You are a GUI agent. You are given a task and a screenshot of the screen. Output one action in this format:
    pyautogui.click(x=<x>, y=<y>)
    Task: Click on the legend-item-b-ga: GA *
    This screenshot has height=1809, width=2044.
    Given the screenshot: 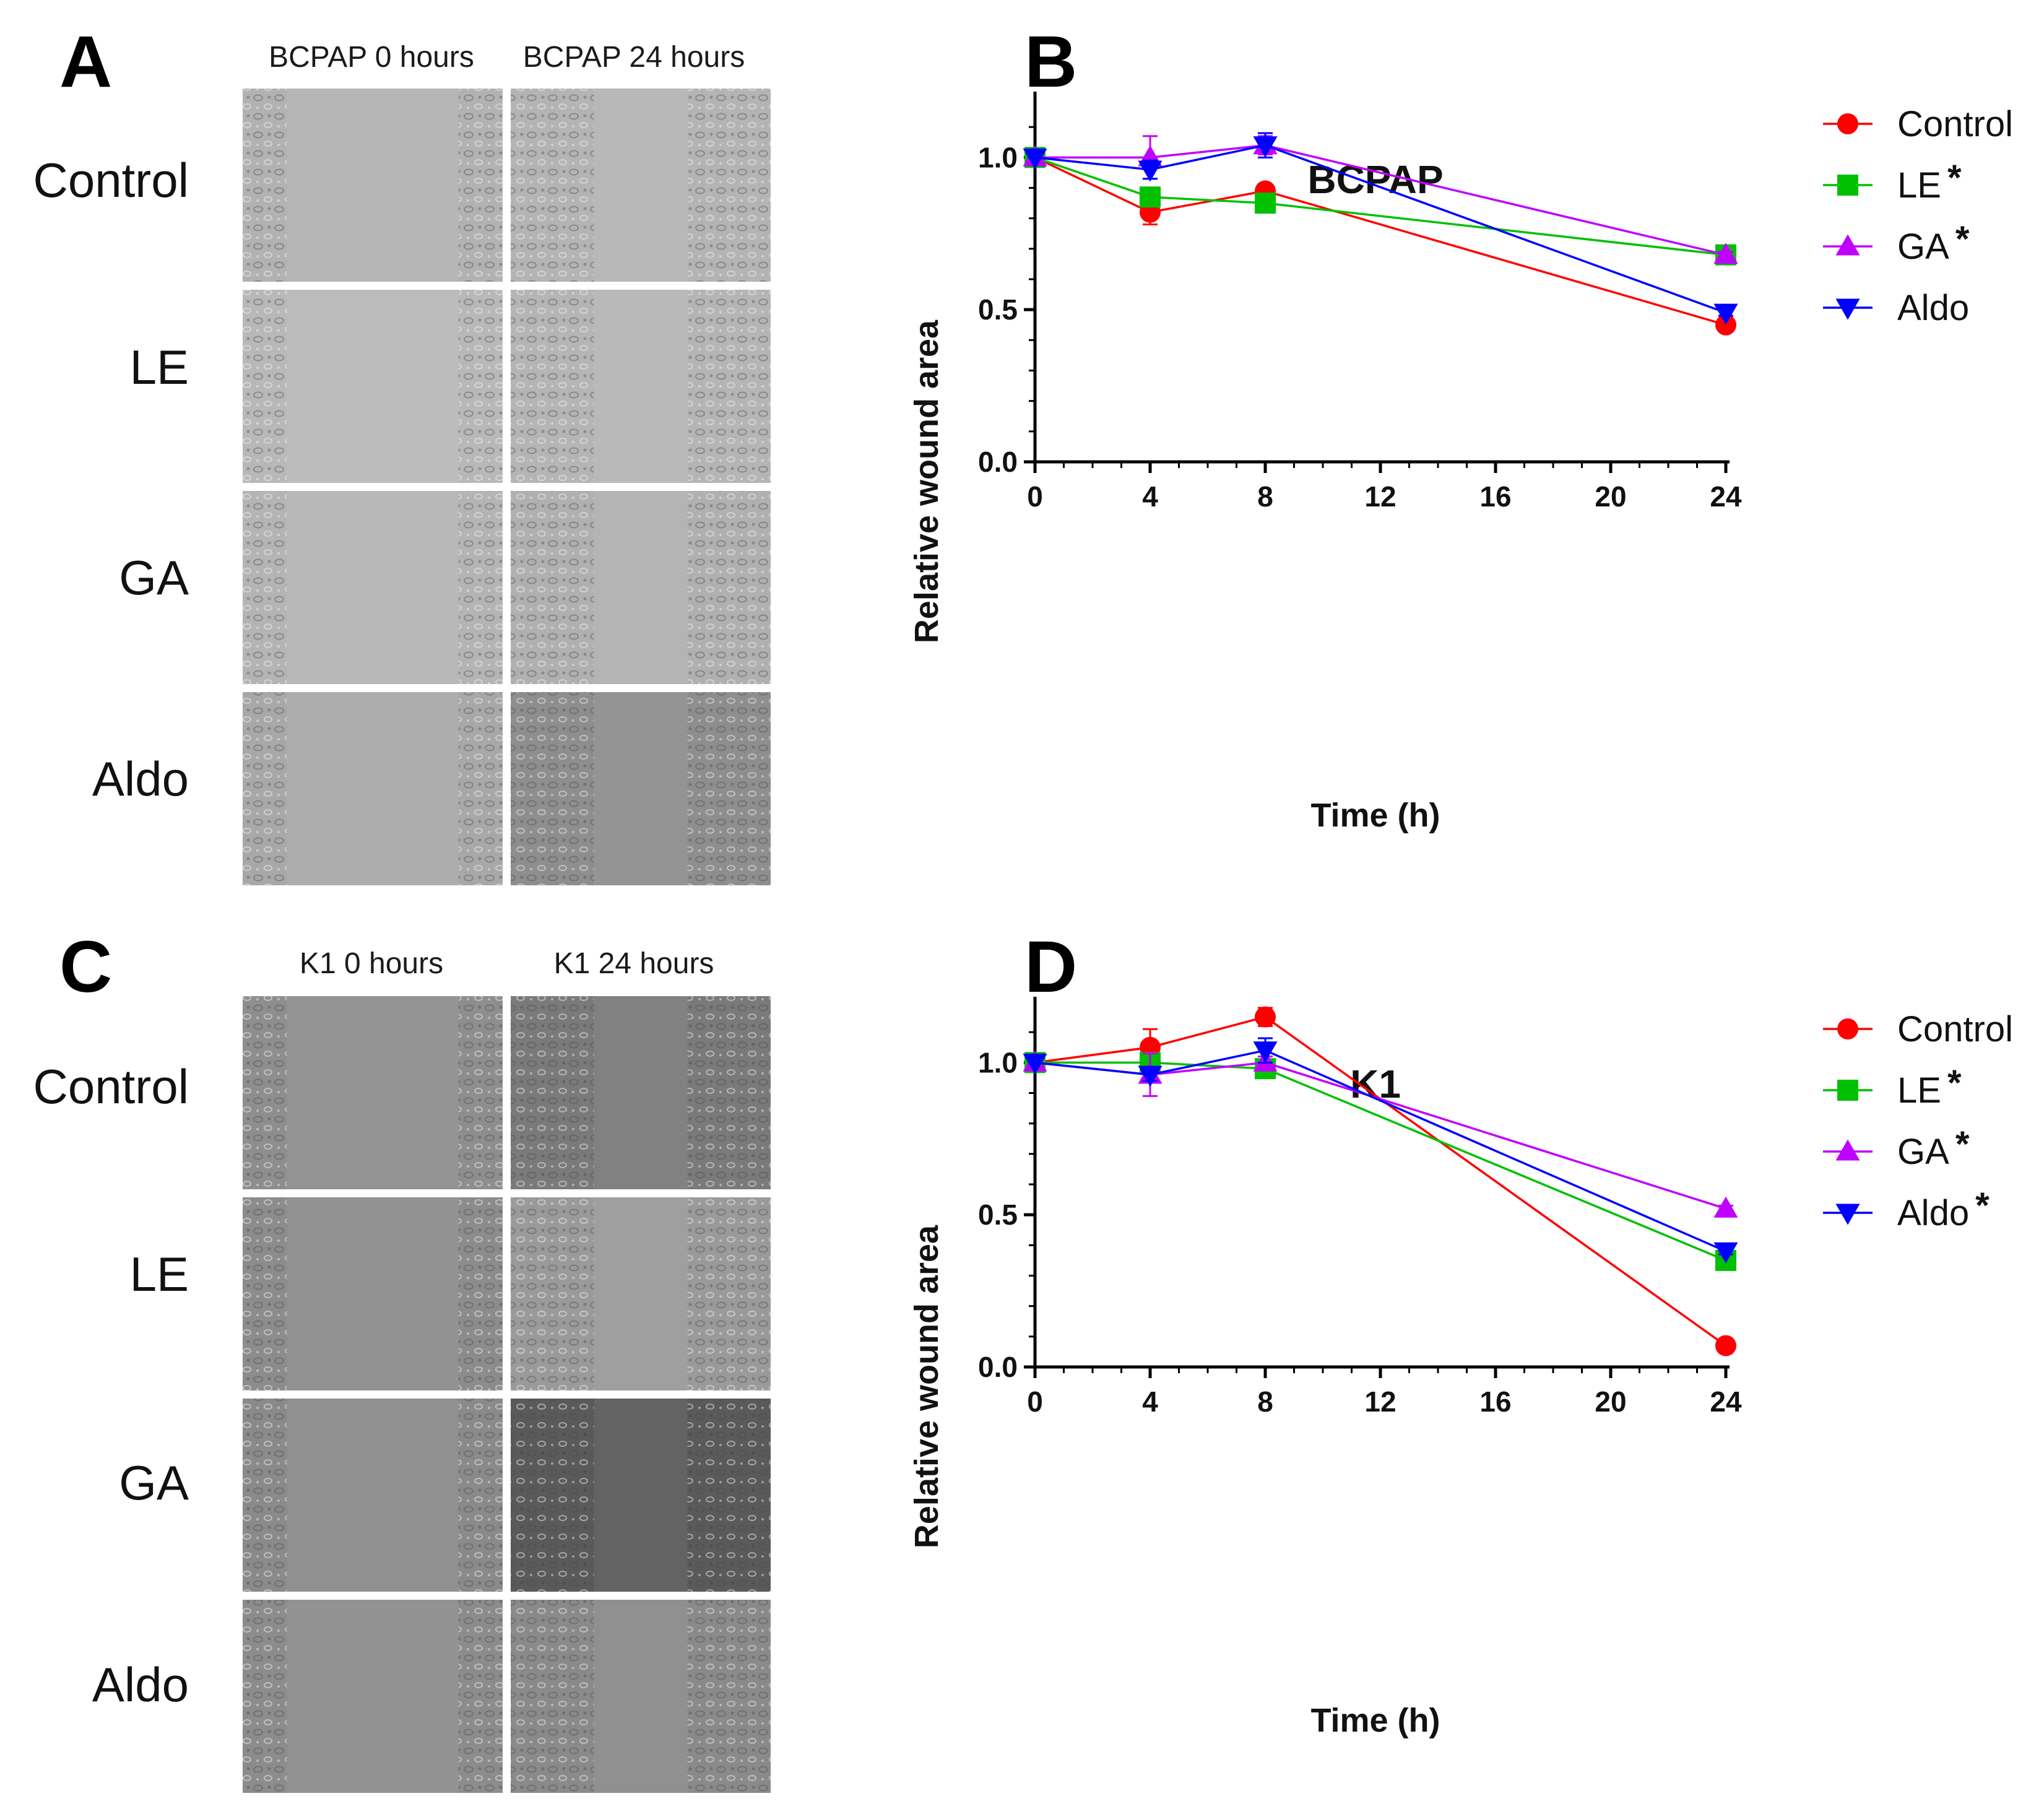 What is the action you would take?
    pyautogui.click(x=1896, y=243)
    